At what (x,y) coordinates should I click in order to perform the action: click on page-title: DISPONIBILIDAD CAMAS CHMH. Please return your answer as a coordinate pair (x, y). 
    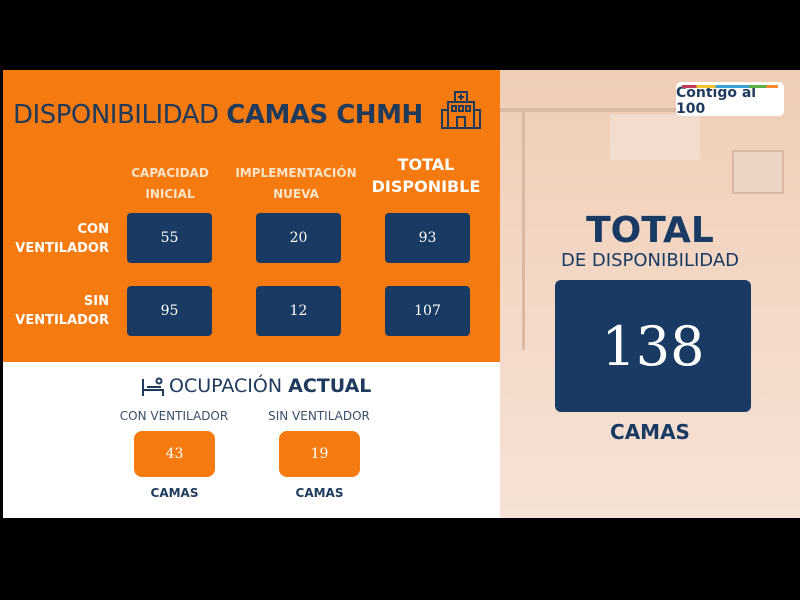
    Looking at the image, I should click on (218, 115).